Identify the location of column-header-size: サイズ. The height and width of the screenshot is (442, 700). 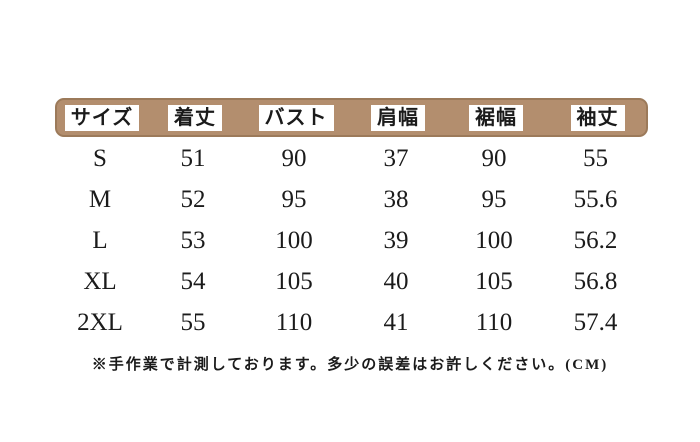
(102, 117).